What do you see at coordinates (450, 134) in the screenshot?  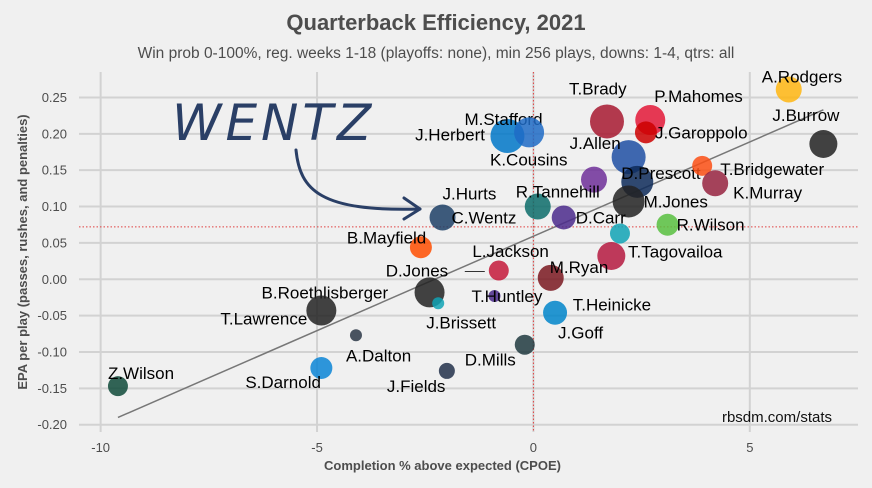 I see `point-label: J.Herbert` at bounding box center [450, 134].